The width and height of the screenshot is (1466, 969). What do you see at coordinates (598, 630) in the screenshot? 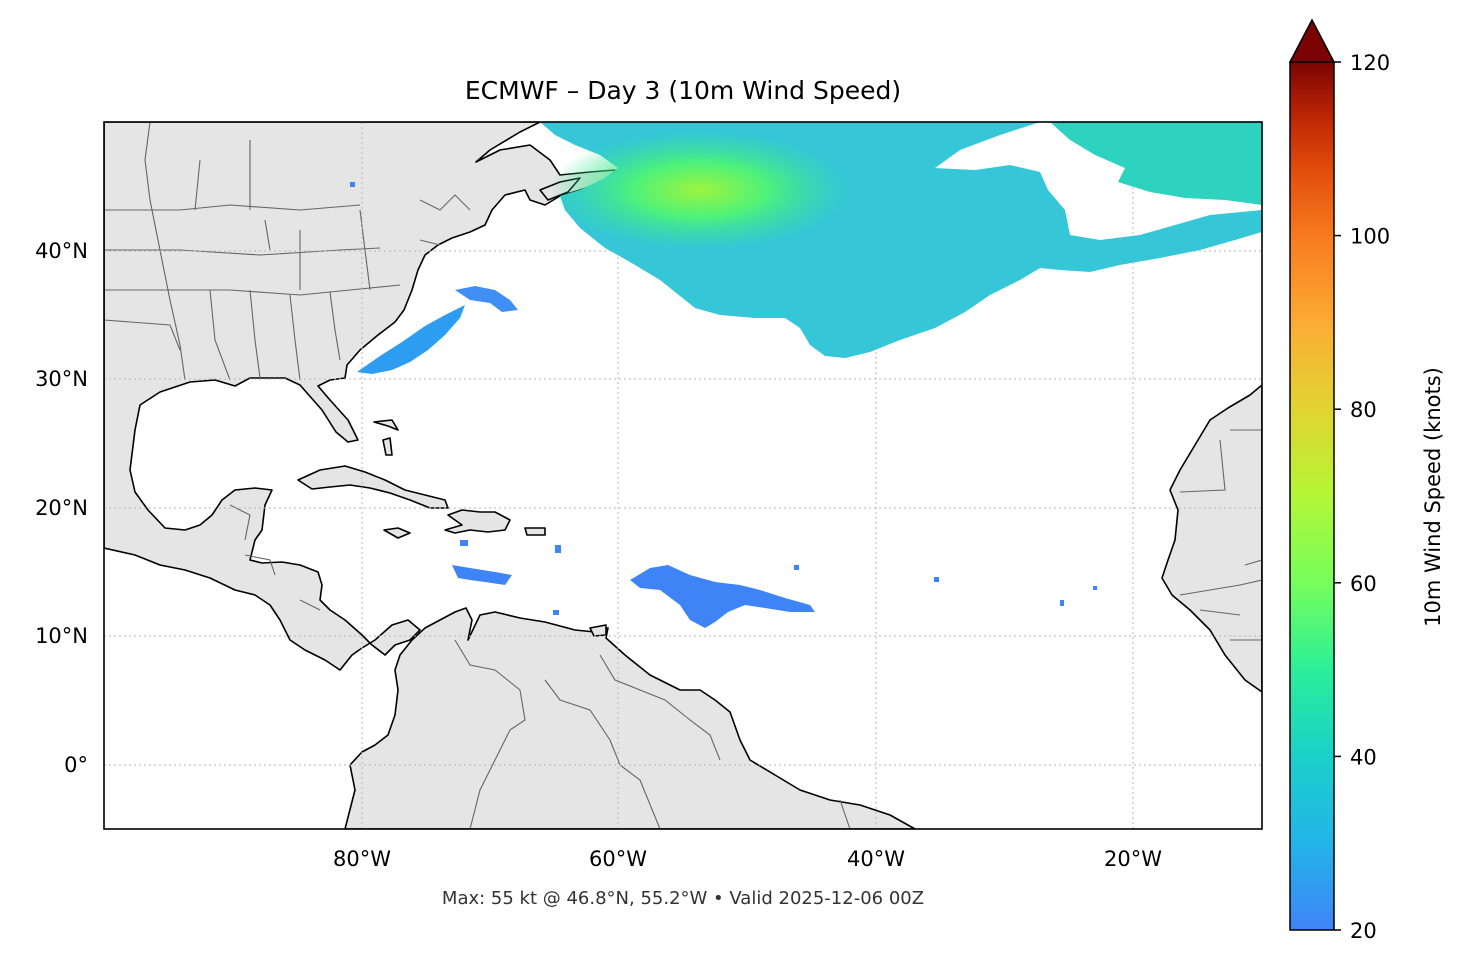
I see `trinidad-land` at bounding box center [598, 630].